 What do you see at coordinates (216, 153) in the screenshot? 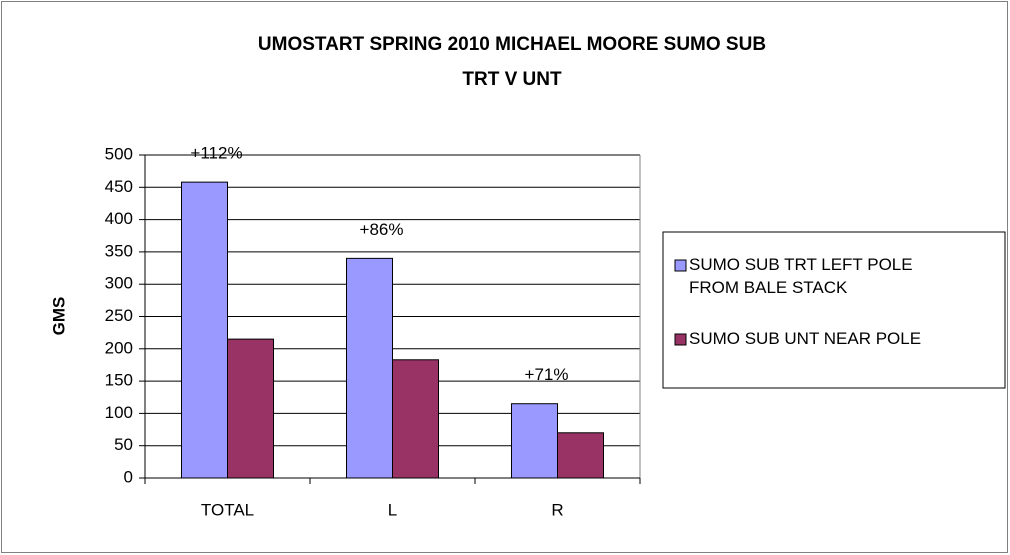
I see `annotation: +112%` at bounding box center [216, 153].